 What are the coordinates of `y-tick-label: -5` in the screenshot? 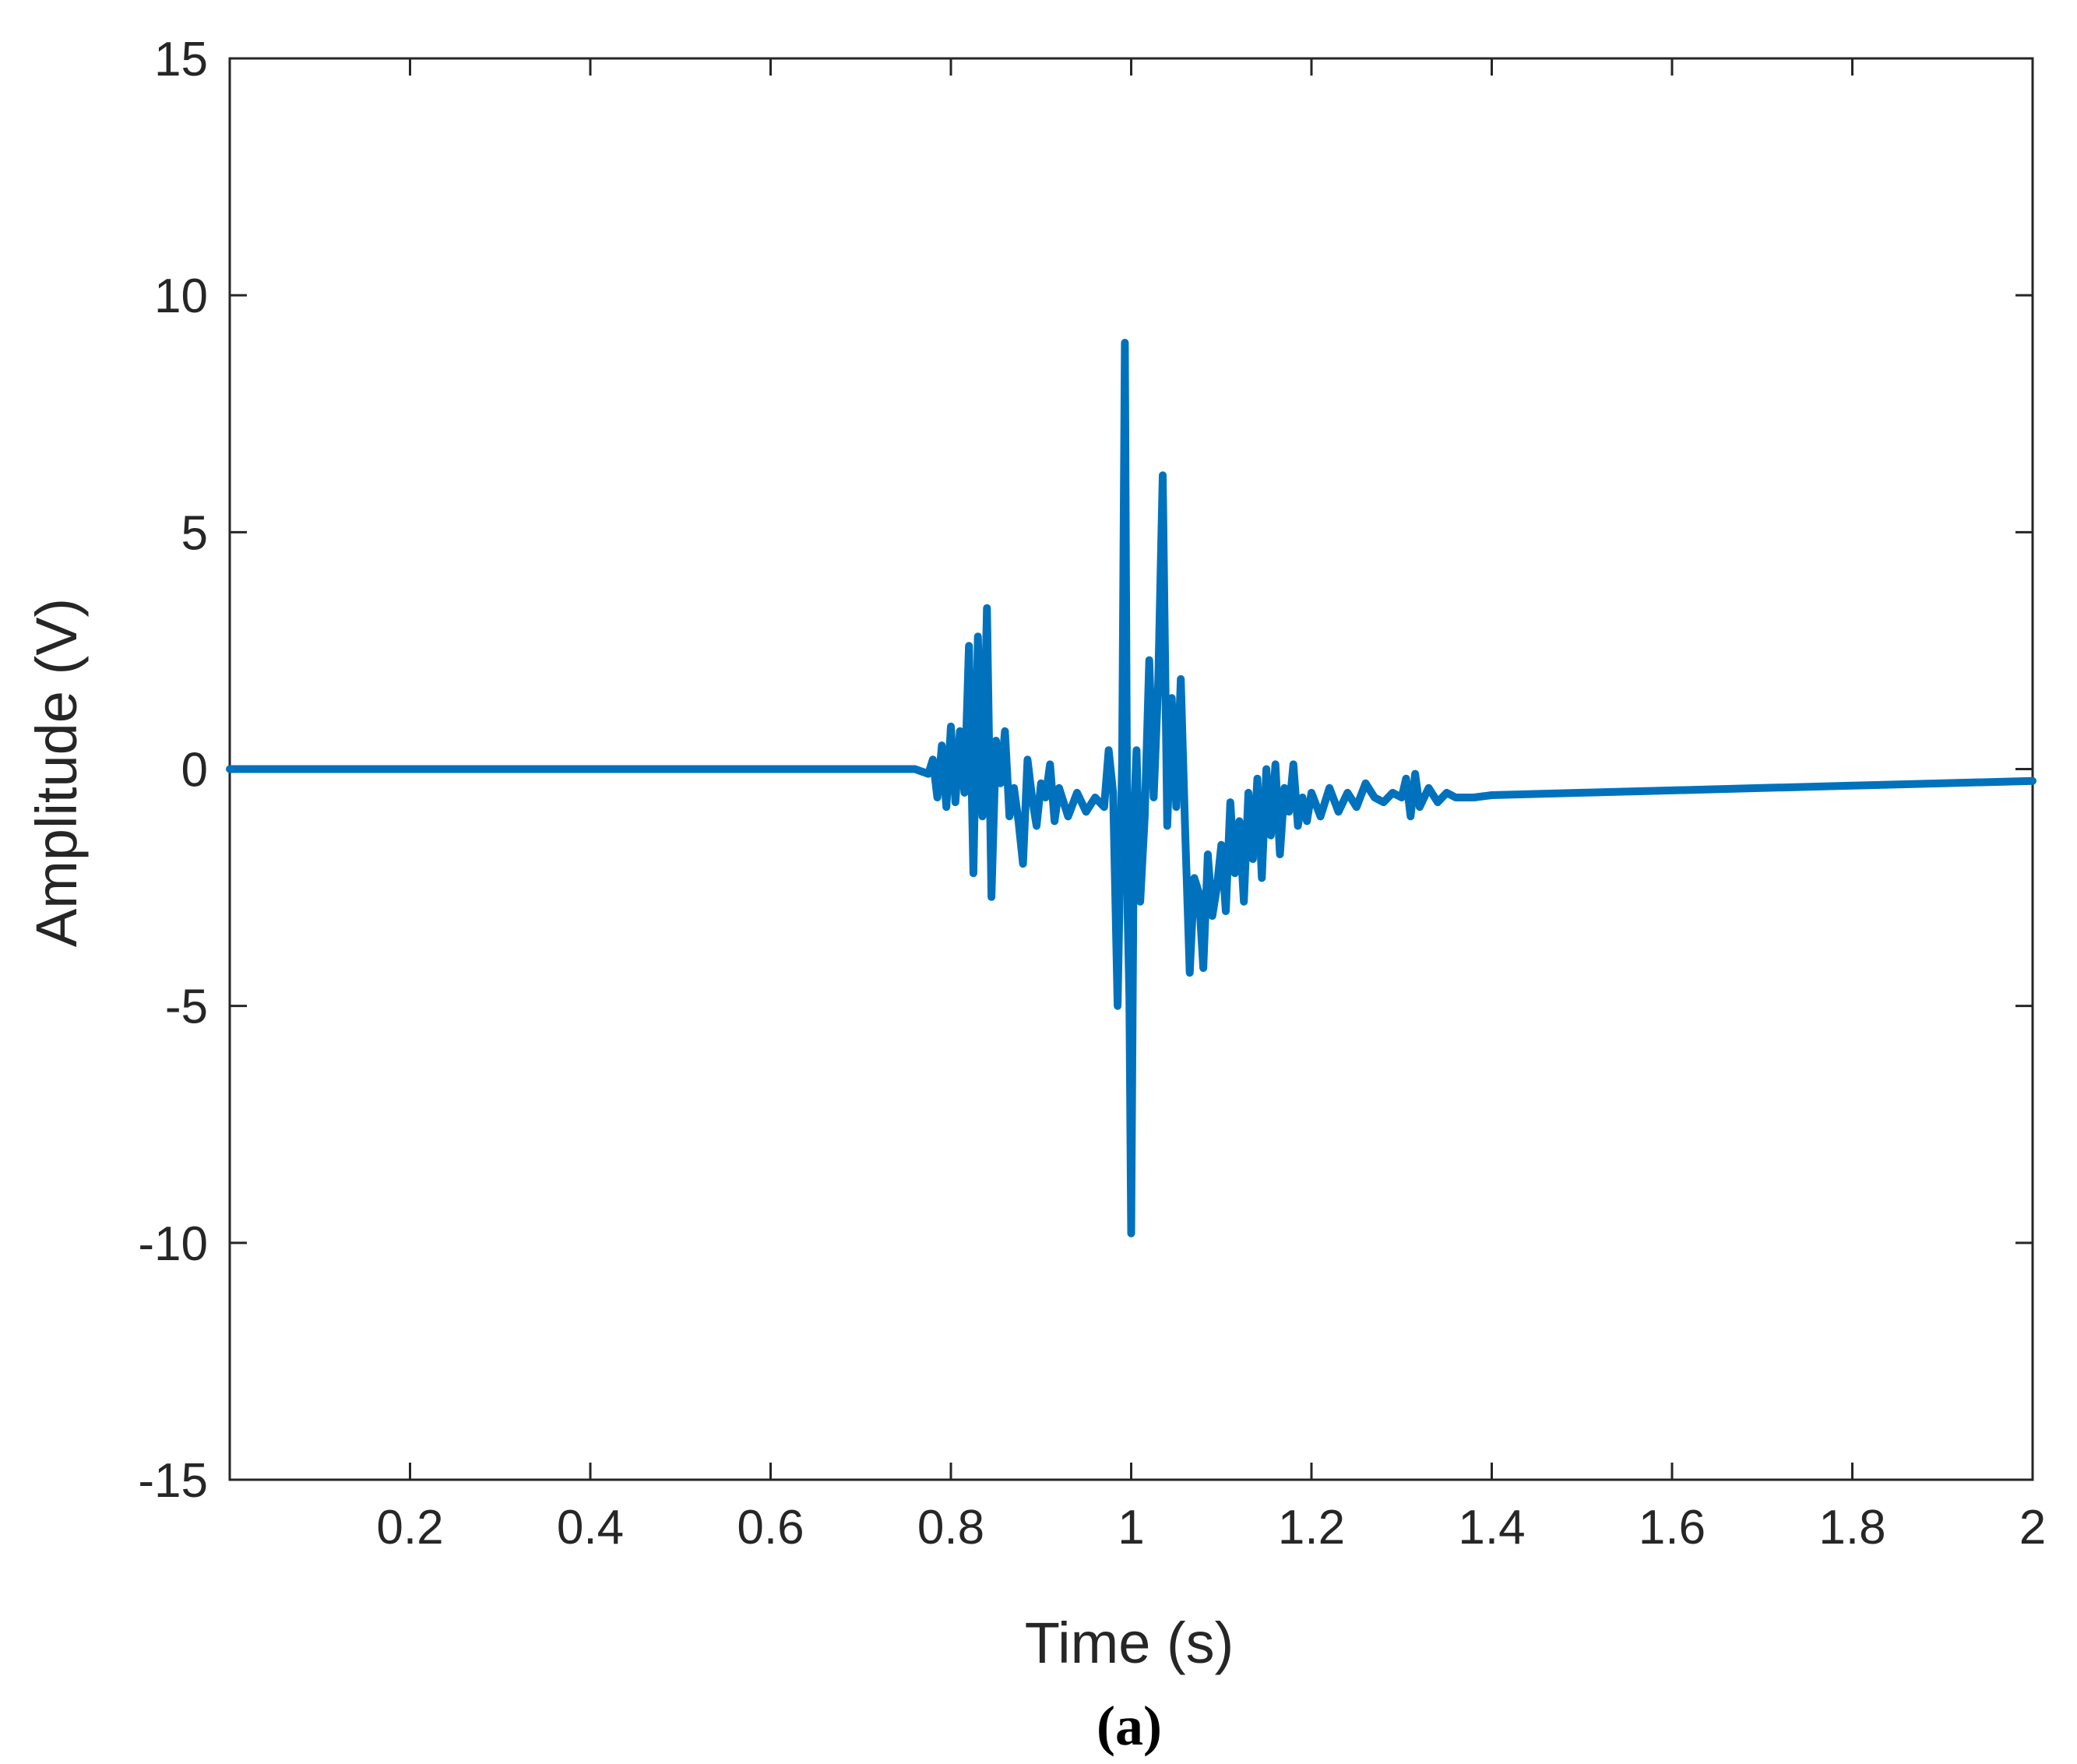 It's located at (186, 1007).